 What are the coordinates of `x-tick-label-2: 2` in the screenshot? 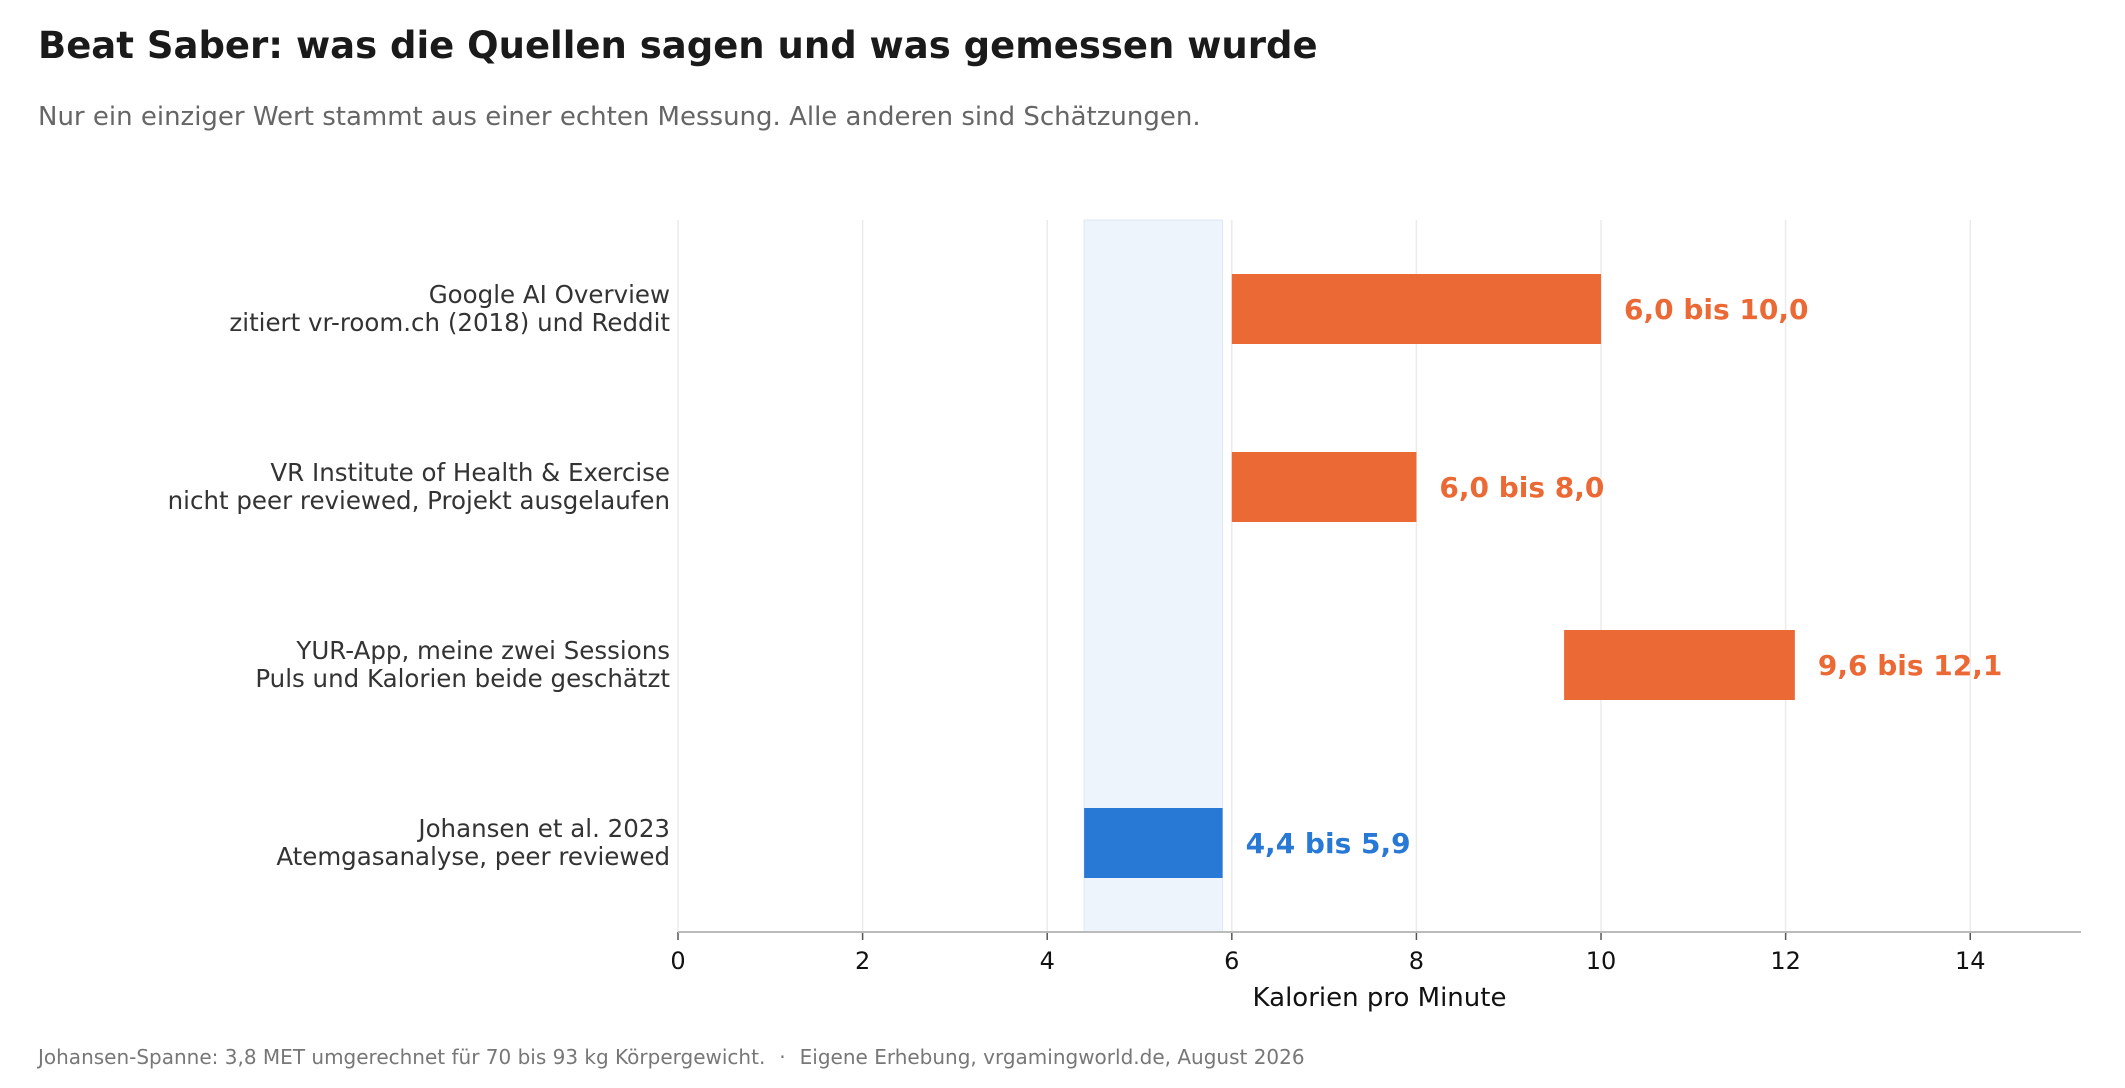 It's located at (862, 961).